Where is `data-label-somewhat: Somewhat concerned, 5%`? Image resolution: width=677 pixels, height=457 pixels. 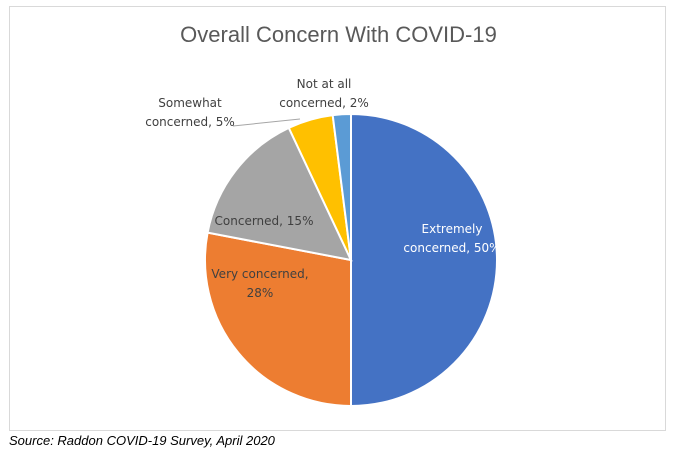
data-label-somewhat: Somewhat concerned, 5% is located at coordinates (190, 112).